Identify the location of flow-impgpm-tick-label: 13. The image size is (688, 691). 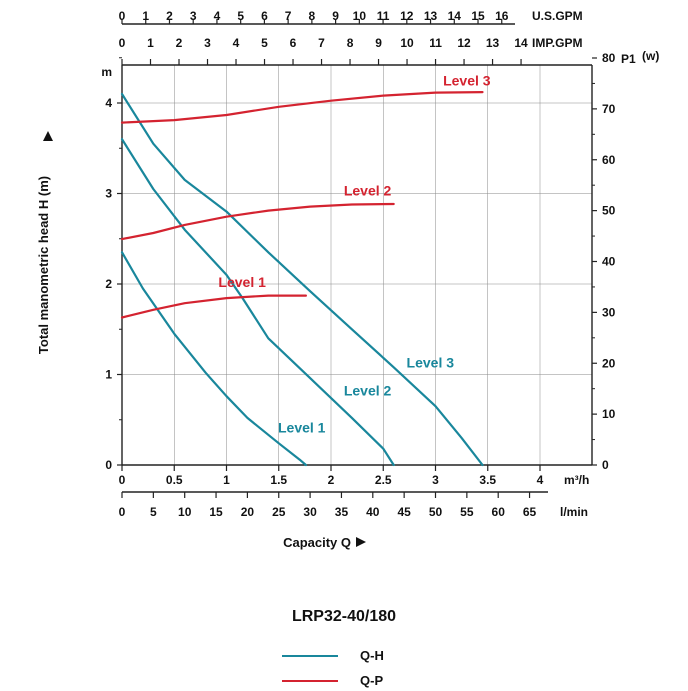
(493, 43).